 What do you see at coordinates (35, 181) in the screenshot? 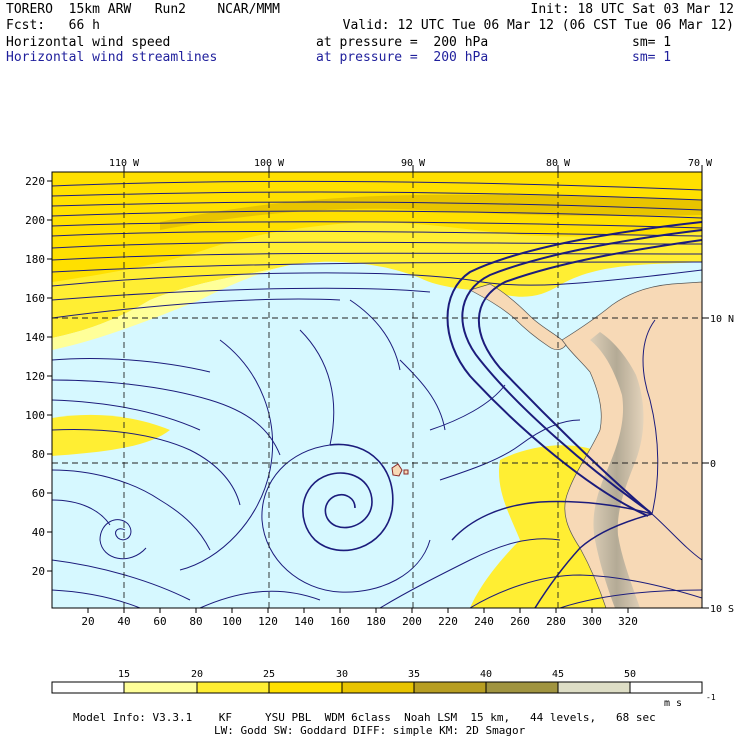
I see `y-tick: 220` at bounding box center [35, 181].